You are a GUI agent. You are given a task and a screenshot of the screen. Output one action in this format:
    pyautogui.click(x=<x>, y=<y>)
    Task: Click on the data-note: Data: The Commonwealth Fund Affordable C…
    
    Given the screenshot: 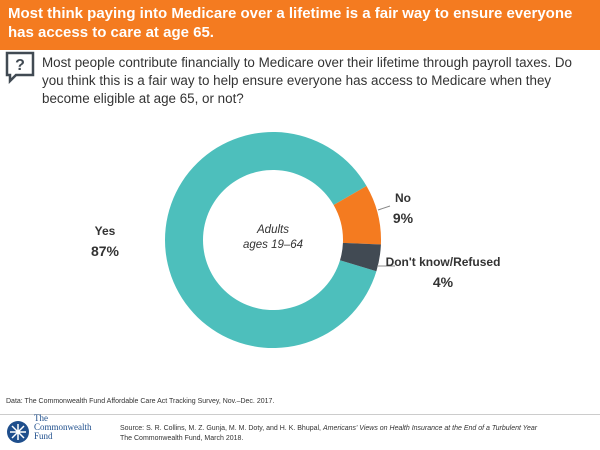 What is the action you would take?
    pyautogui.click(x=140, y=401)
    